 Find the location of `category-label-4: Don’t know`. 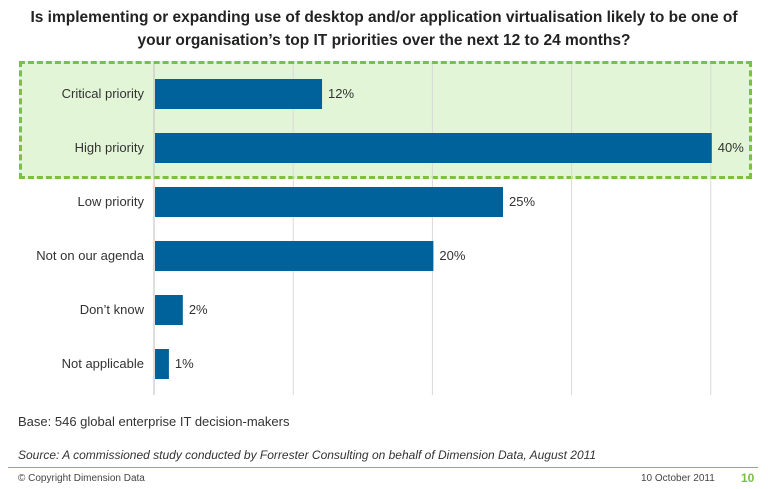

category-label-4: Don’t know is located at coordinates (112, 309).